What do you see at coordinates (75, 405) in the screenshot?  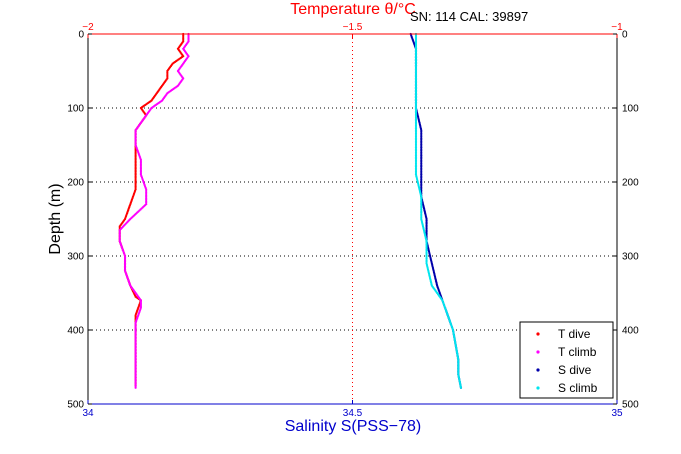 I see `left-tick-label: 500` at bounding box center [75, 405].